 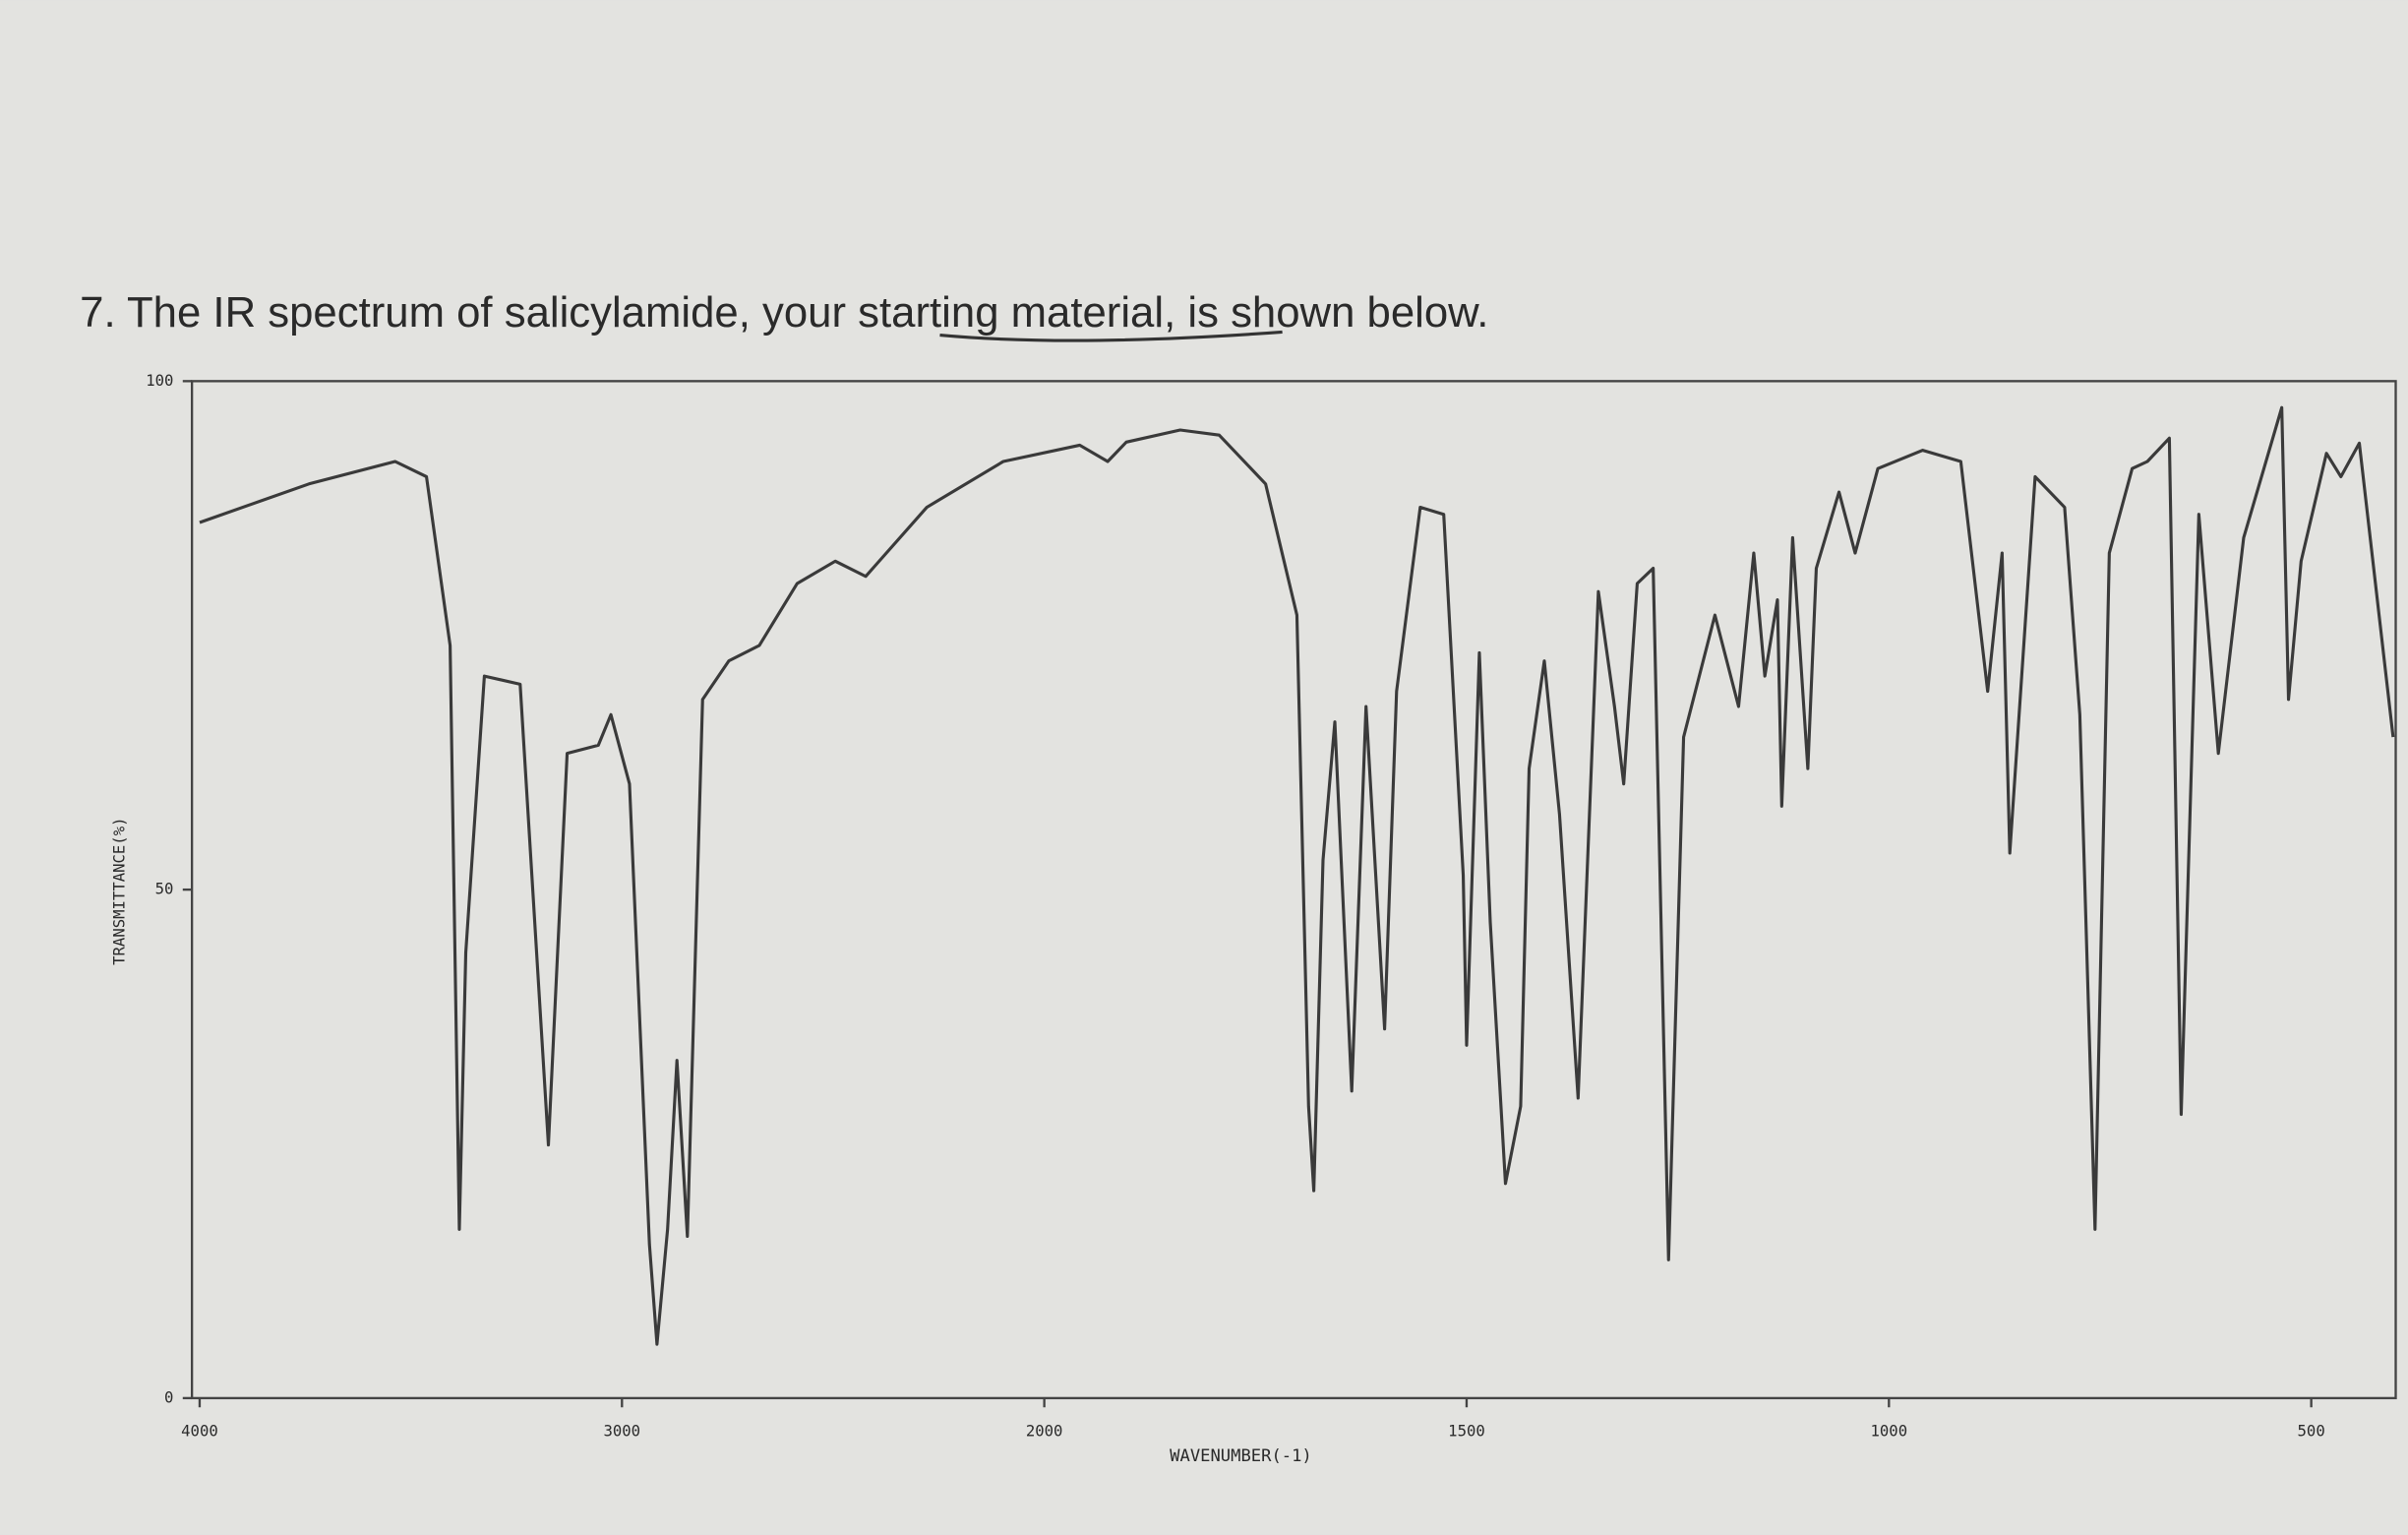 I want to click on x-tick-label: 1000, so click(x=1889, y=1432).